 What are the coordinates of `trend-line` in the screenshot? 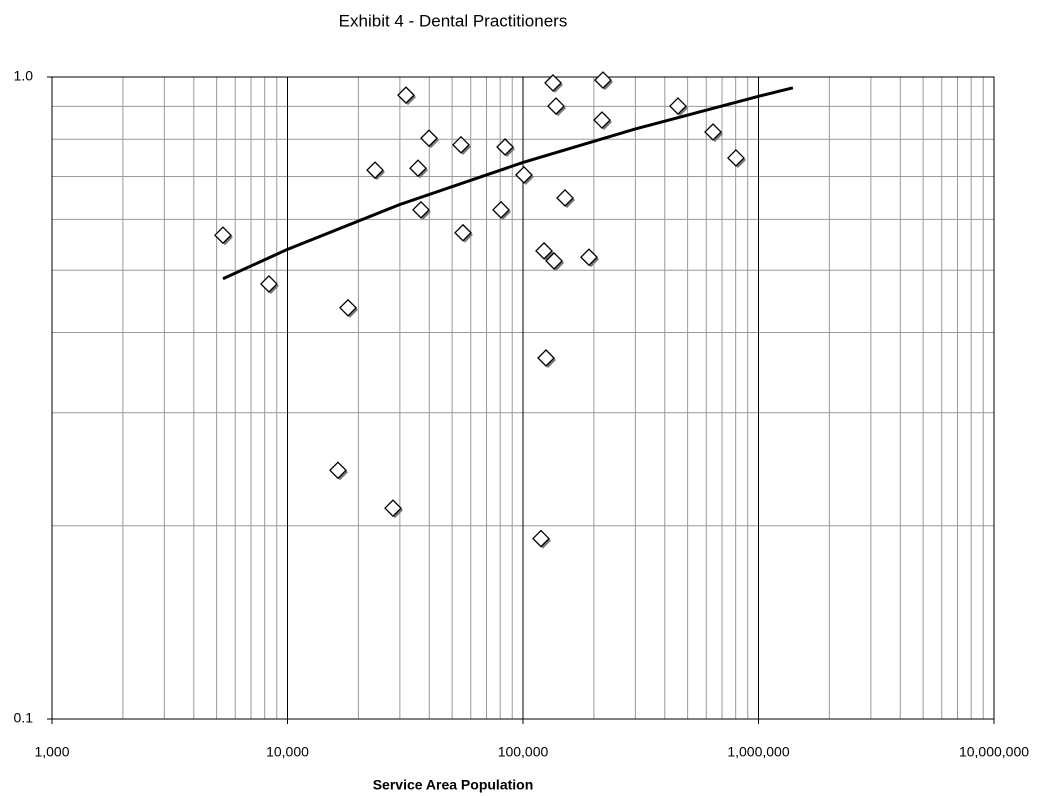 It's located at (508, 183).